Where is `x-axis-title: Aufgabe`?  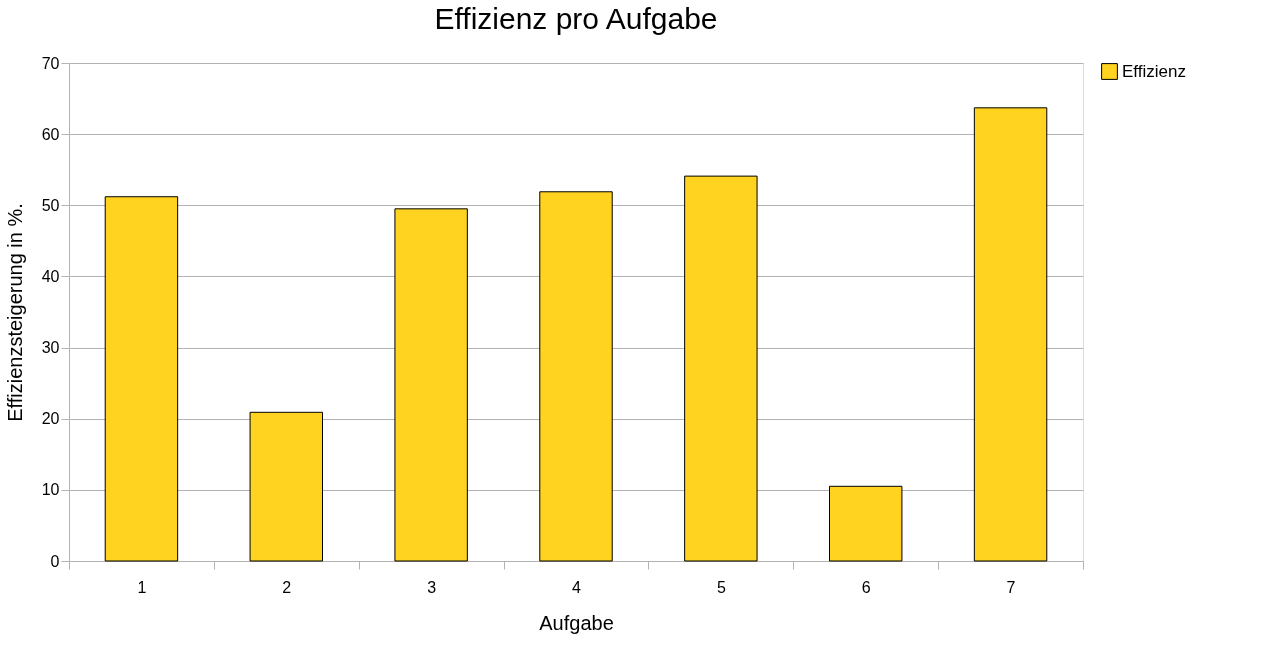
x-axis-title: Aufgabe is located at coordinates (576, 622).